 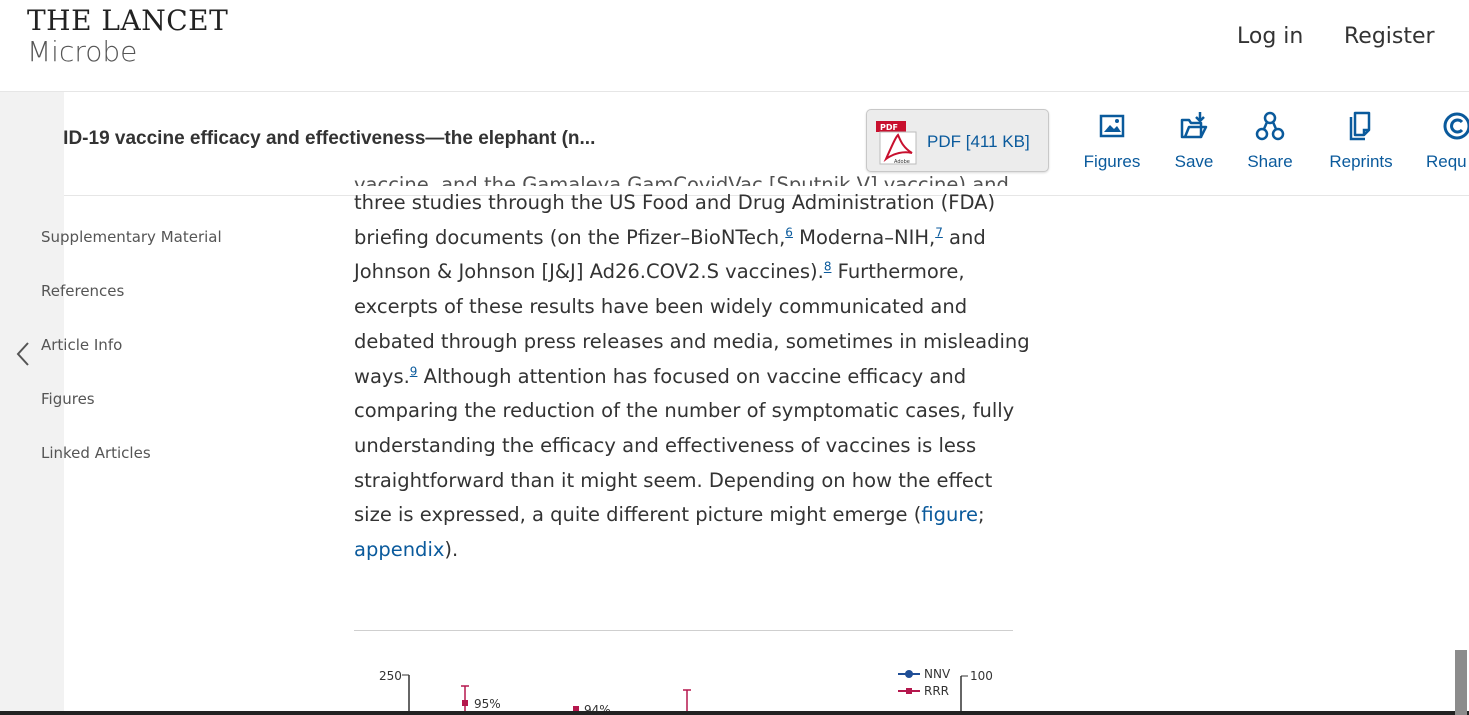 What do you see at coordinates (936, 691) in the screenshot?
I see `legend-rrr: RRR` at bounding box center [936, 691].